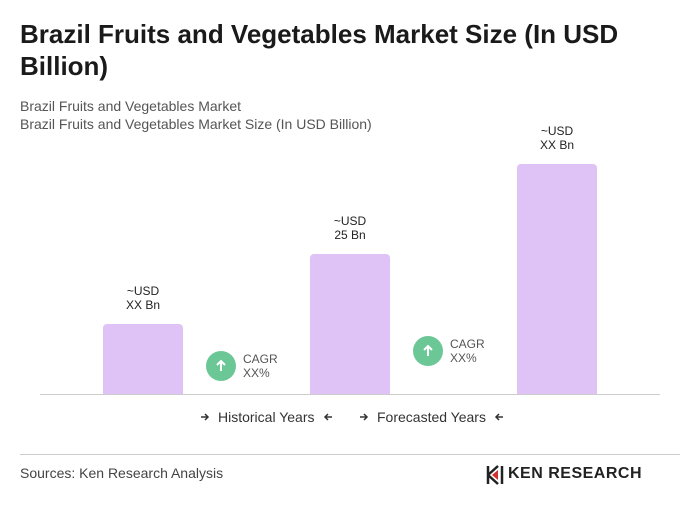  Describe the element at coordinates (130, 106) in the screenshot. I see `subtitle: Brazil Fruits and Vegetables Market` at that location.